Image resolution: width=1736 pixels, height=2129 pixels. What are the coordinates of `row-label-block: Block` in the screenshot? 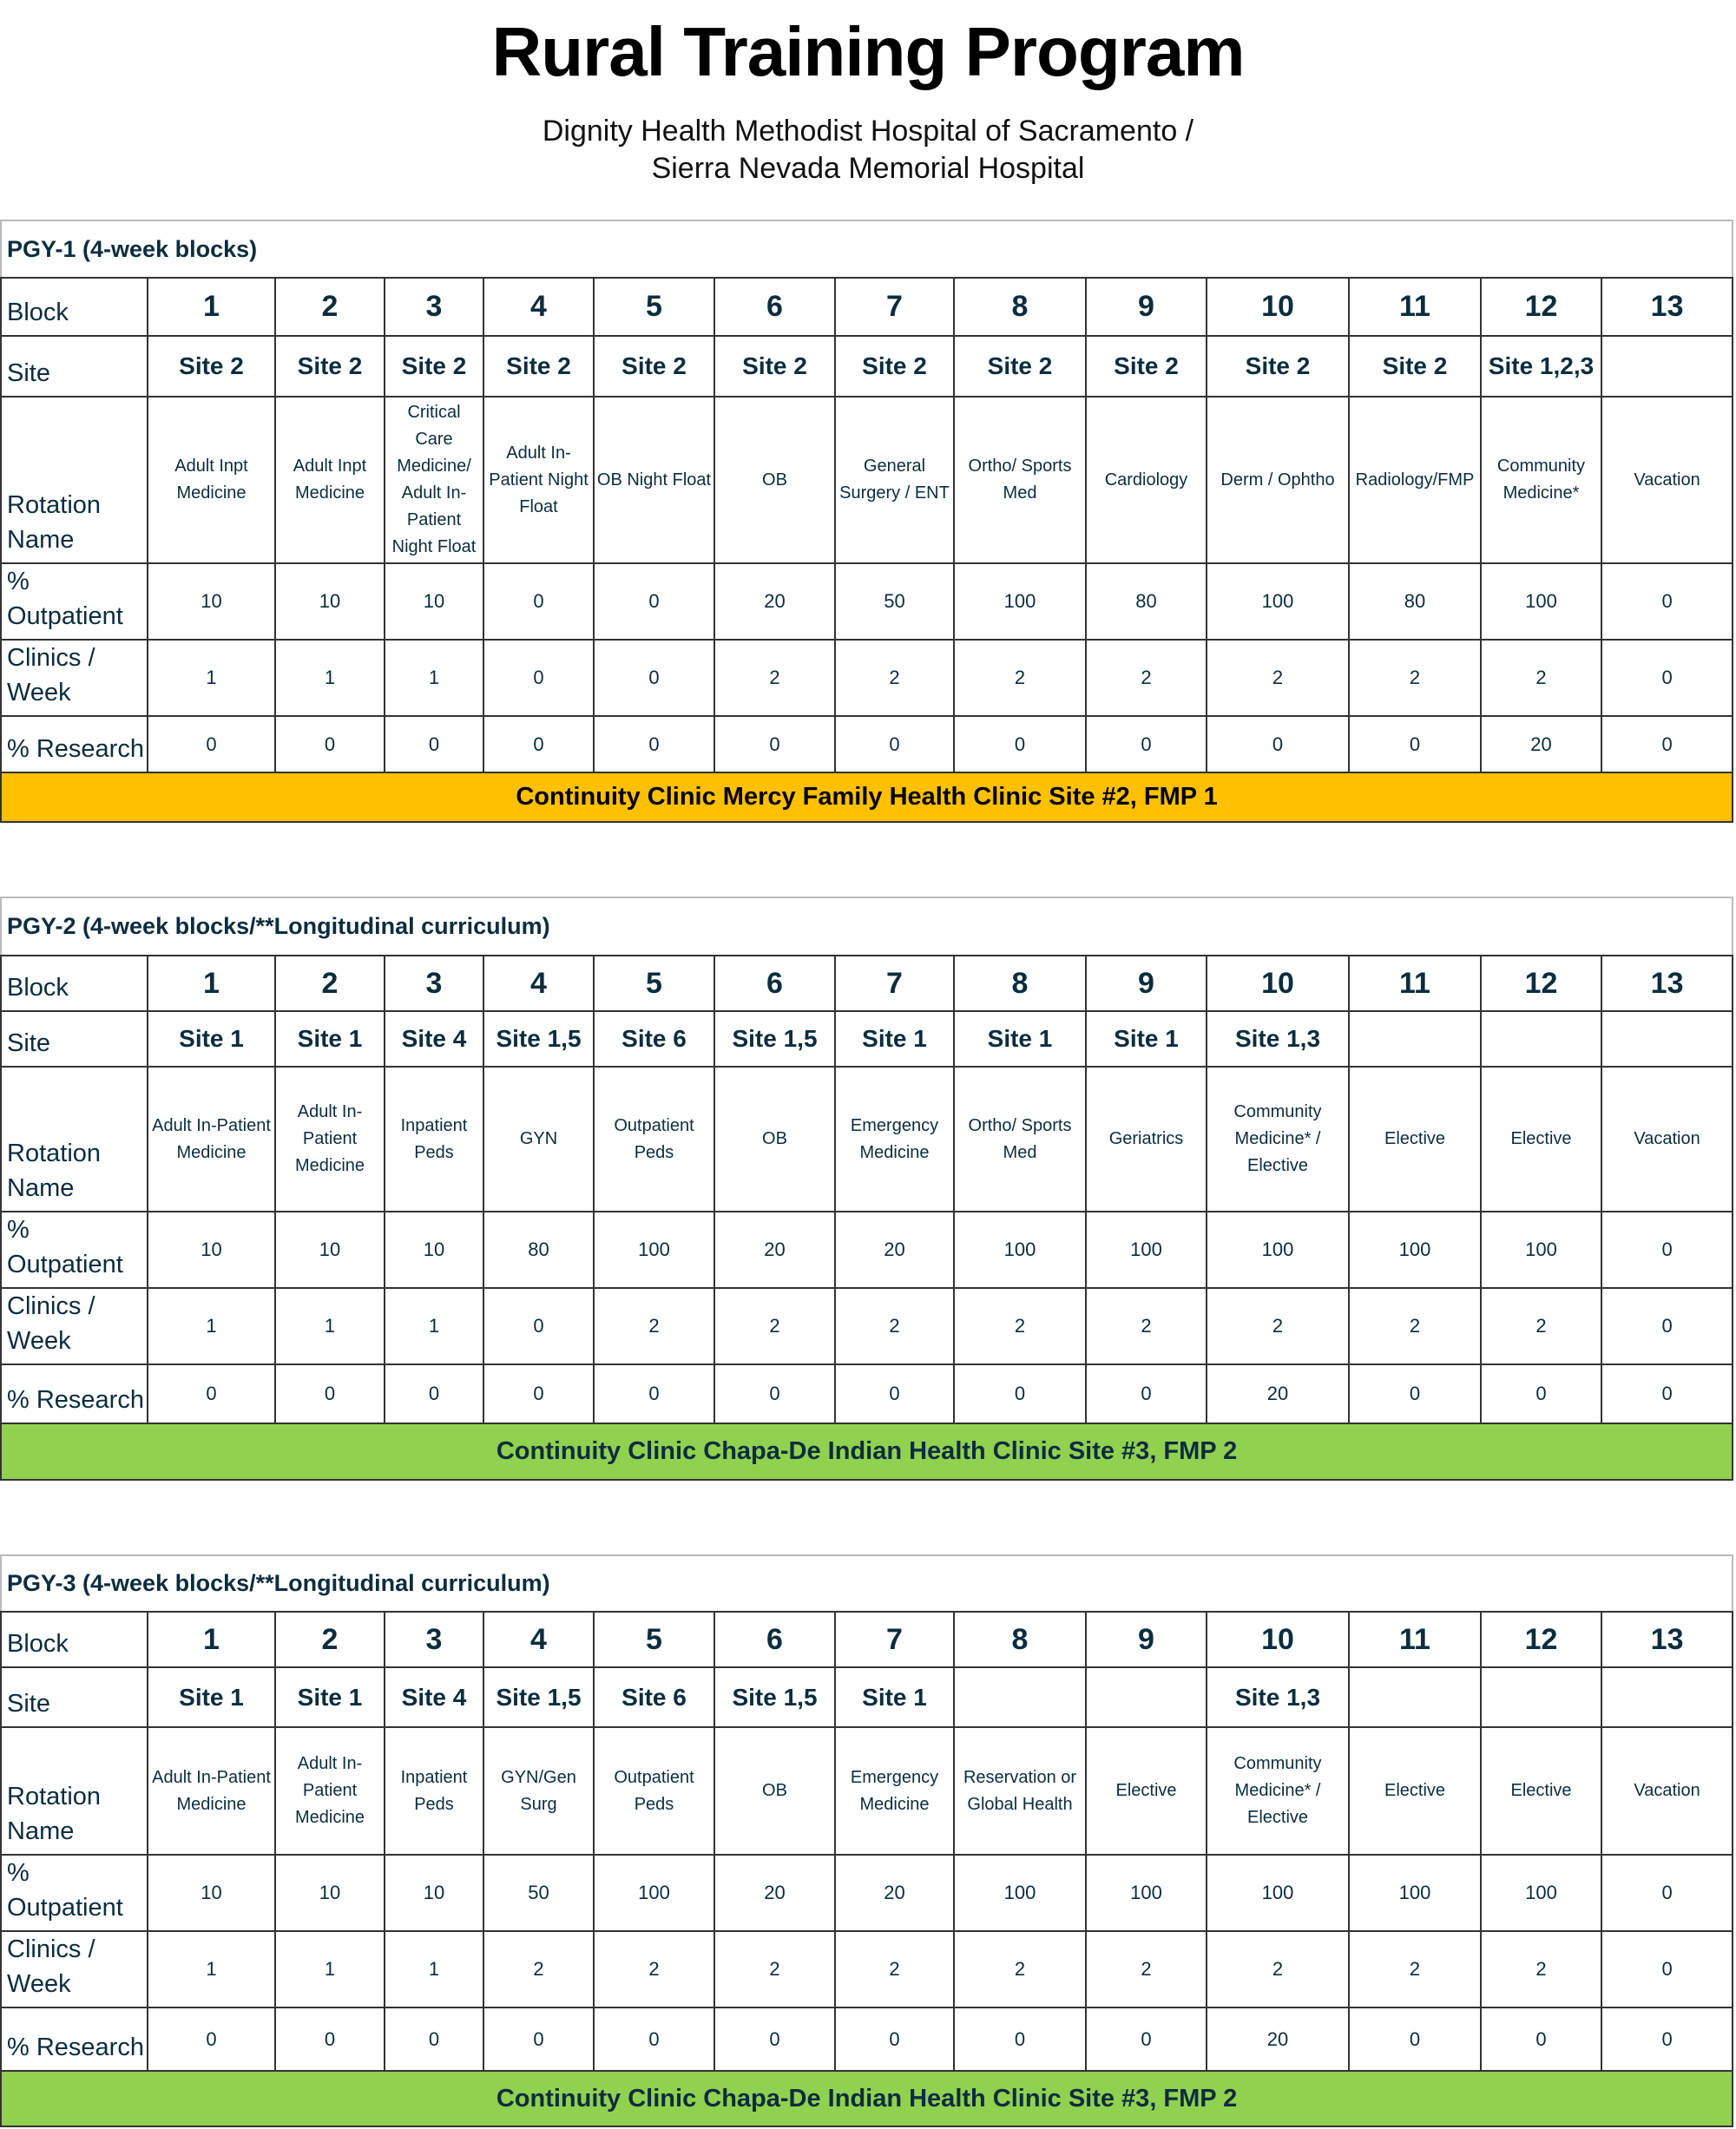 It's located at (74, 984).